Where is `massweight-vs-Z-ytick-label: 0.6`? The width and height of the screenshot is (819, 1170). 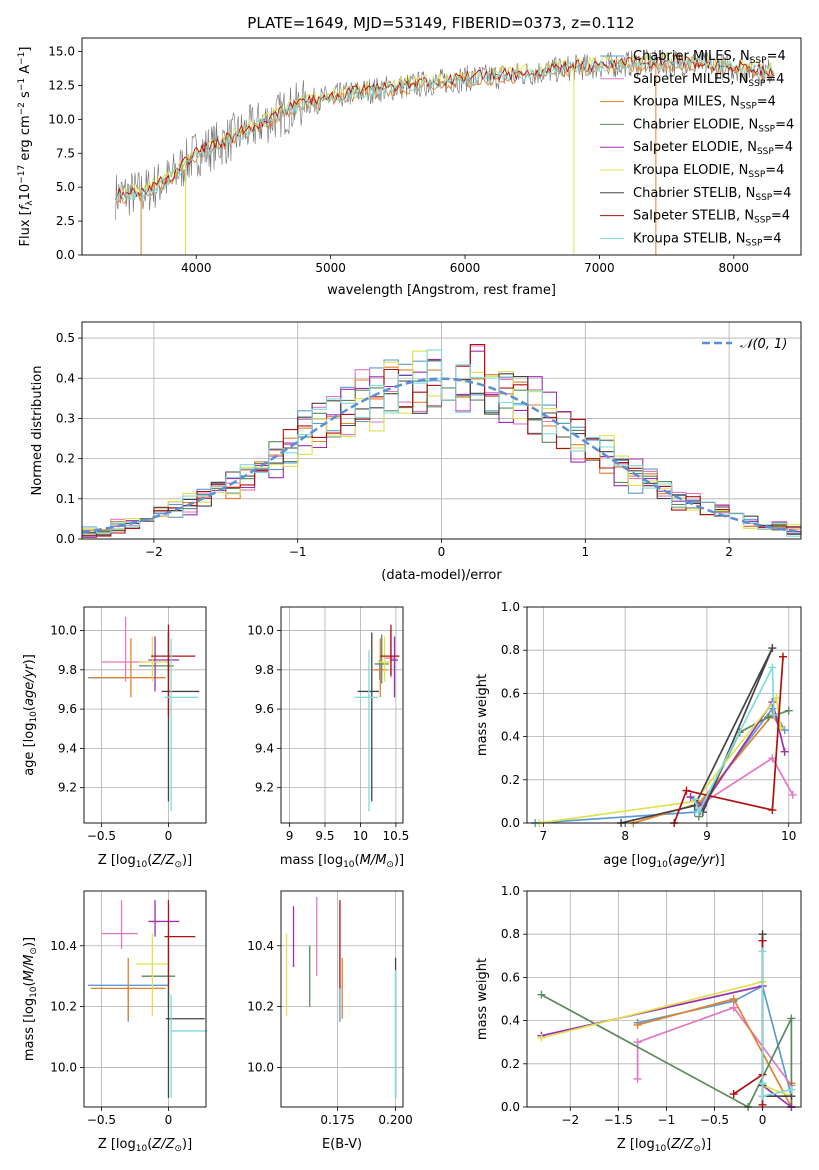
massweight-vs-Z-ytick-label: 0.6 is located at coordinates (510, 977).